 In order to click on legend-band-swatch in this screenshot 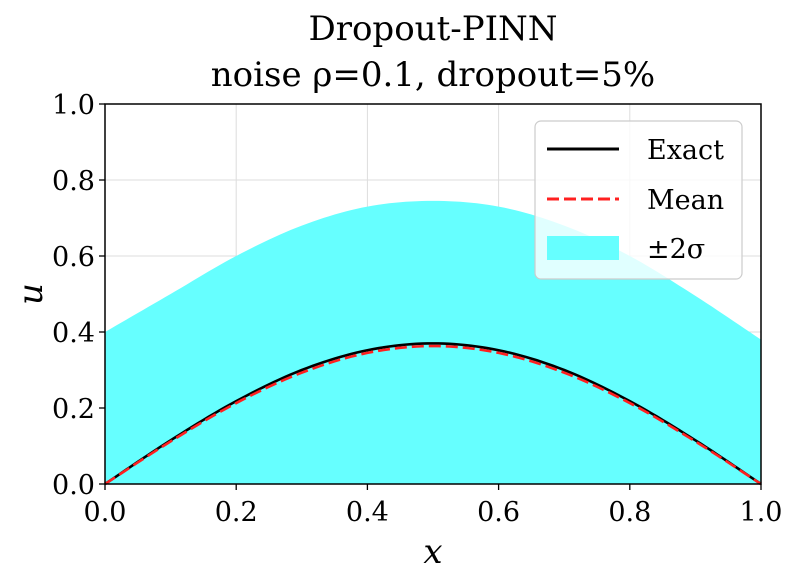, I will do `click(583, 248)`.